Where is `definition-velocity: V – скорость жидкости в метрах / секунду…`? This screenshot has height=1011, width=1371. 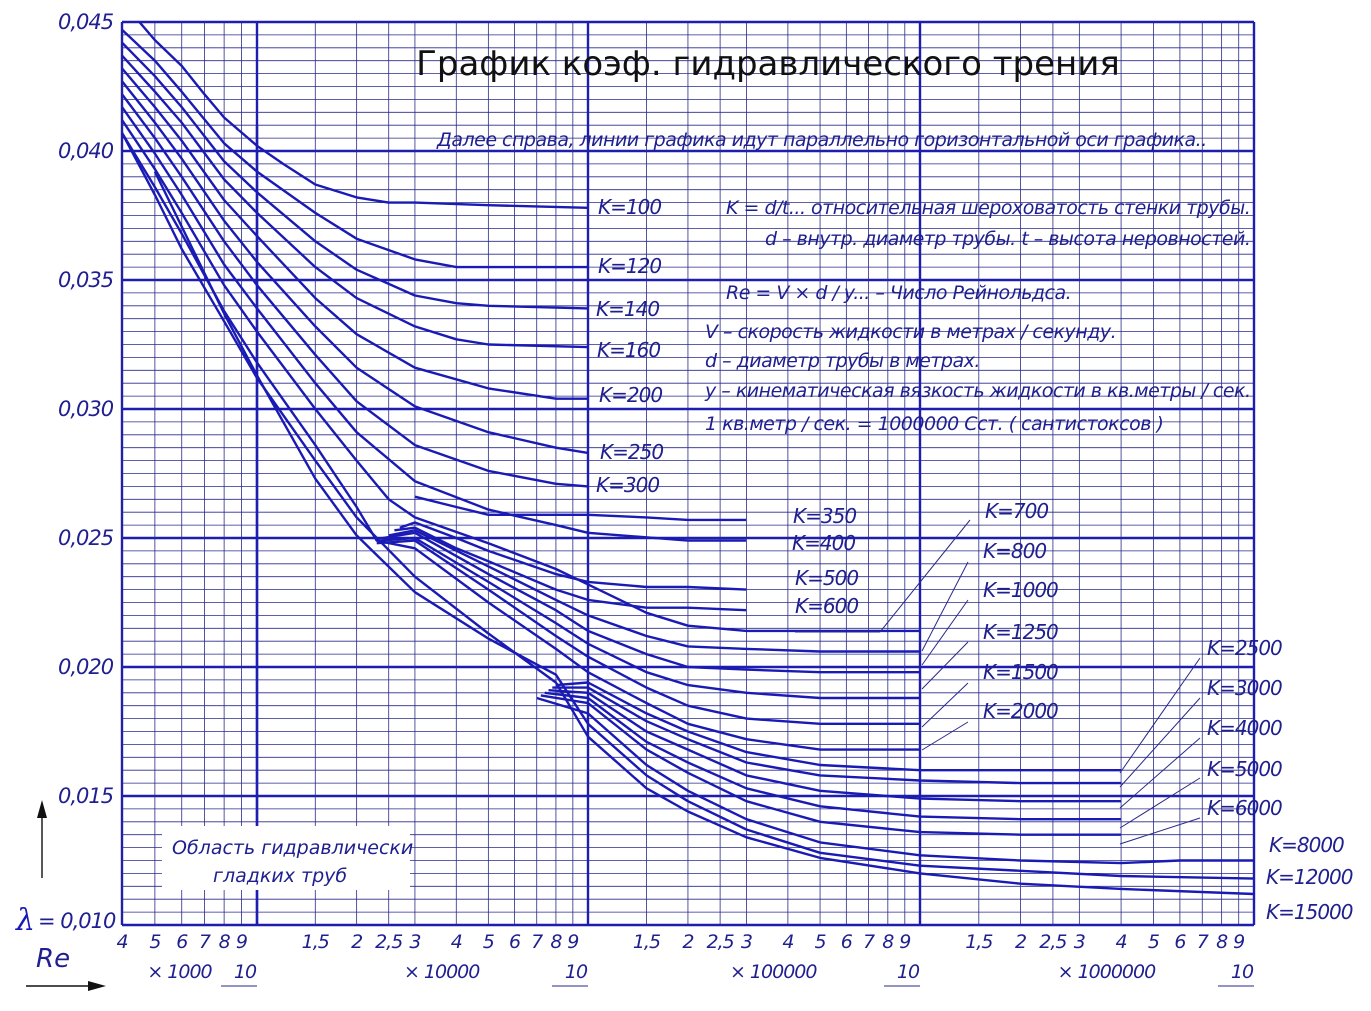 definition-velocity: V – скорость жидкости в метрах / секунду… is located at coordinates (910, 332).